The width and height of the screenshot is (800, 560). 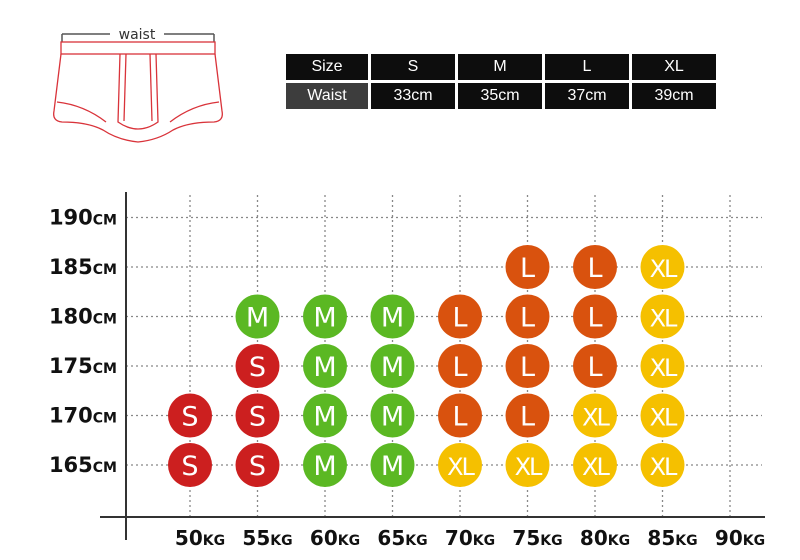 I want to click on x-tick-label: 60KG, so click(x=335, y=538).